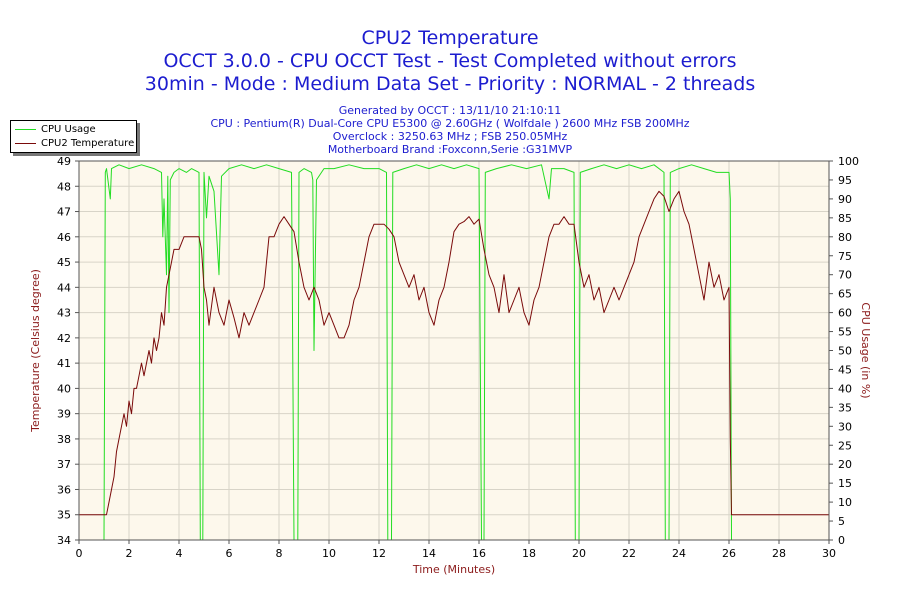  Describe the element at coordinates (64, 212) in the screenshot. I see `y-left-tick-label: 47` at that location.